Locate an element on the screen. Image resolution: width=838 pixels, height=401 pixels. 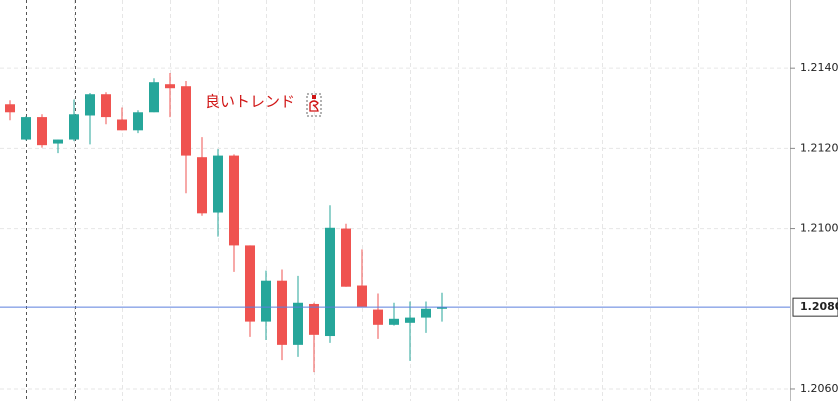
y-tick-label: 1.21200 is located at coordinates (819, 147).